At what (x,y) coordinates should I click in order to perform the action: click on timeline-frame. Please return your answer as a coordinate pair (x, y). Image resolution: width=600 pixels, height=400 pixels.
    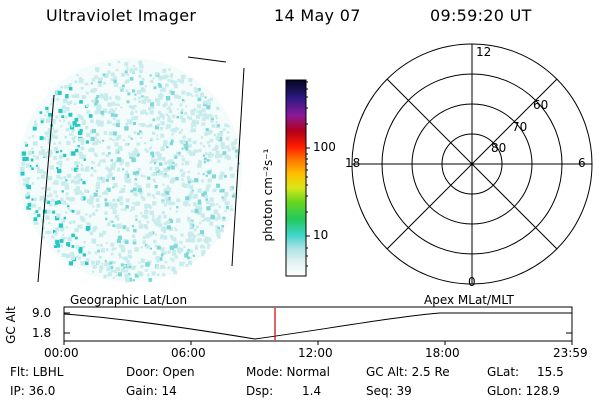
    Looking at the image, I should click on (318, 324).